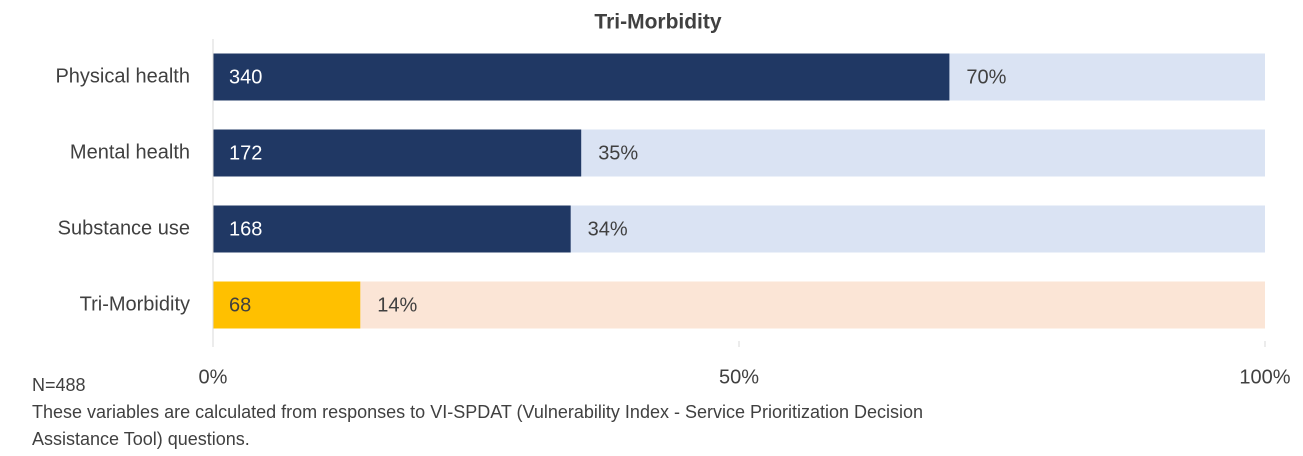 The width and height of the screenshot is (1303, 456). Describe the element at coordinates (141, 439) in the screenshot. I see `note: Assistance Tool) questions.` at that location.